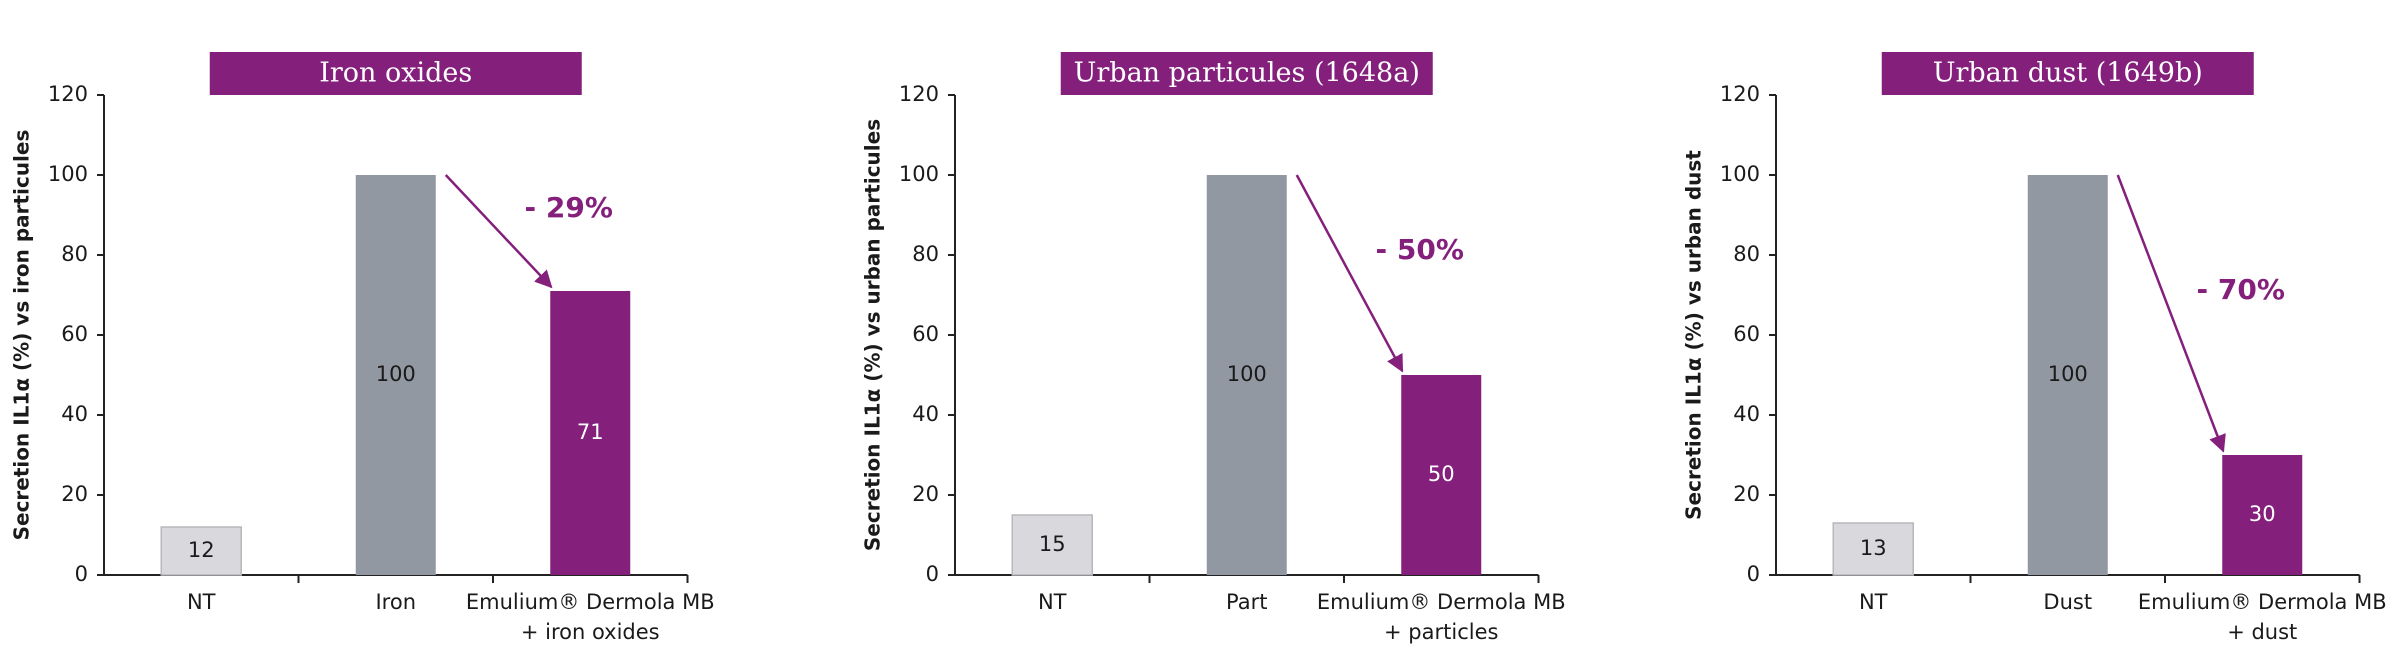  Describe the element at coordinates (1694, 335) in the screenshot. I see `y-axis-label: Secretion IL1α (%) vs urban dust` at that location.